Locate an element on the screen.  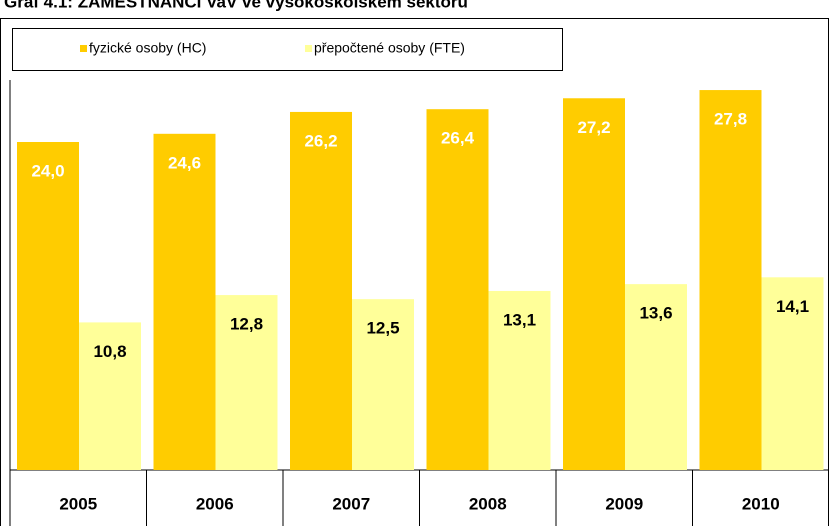
x-tick-label: 2010 is located at coordinates (761, 503).